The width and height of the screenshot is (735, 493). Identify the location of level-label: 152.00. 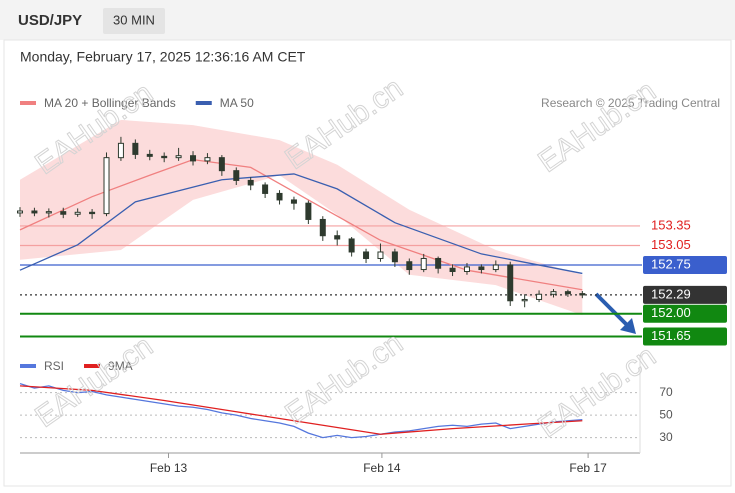
(671, 312).